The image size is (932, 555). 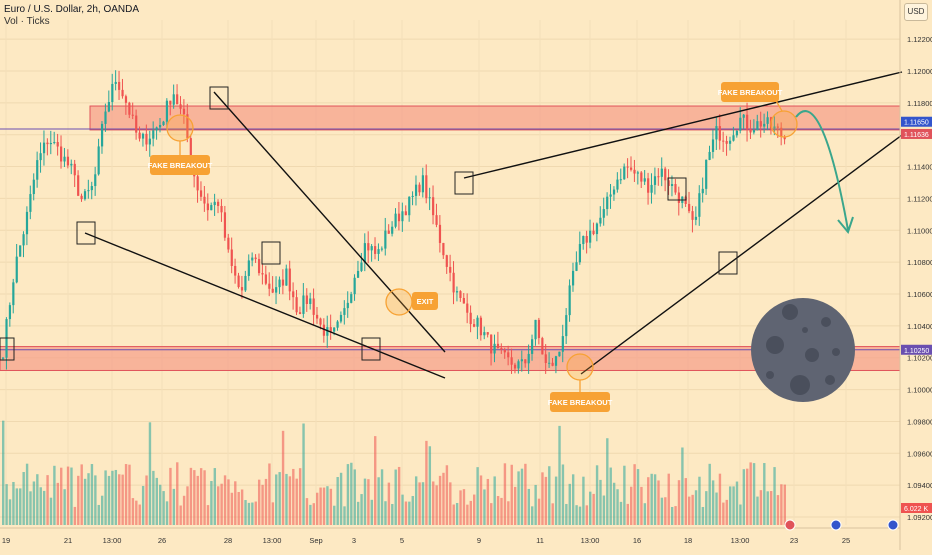 What do you see at coordinates (86, 233) in the screenshot?
I see `marker-box` at bounding box center [86, 233].